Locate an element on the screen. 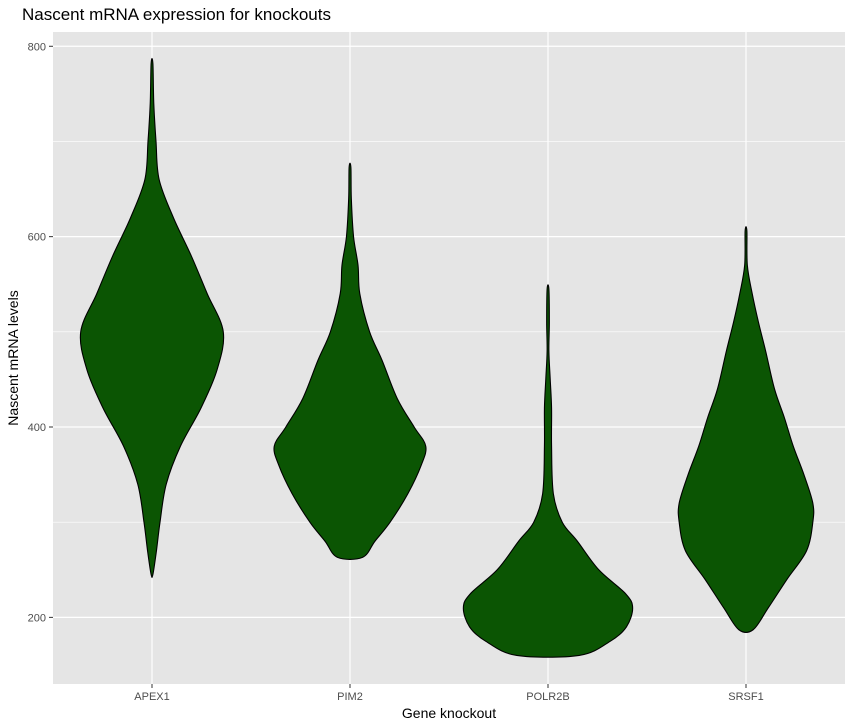 The width and height of the screenshot is (852, 728). y-tick-label: 200 is located at coordinates (37, 618).